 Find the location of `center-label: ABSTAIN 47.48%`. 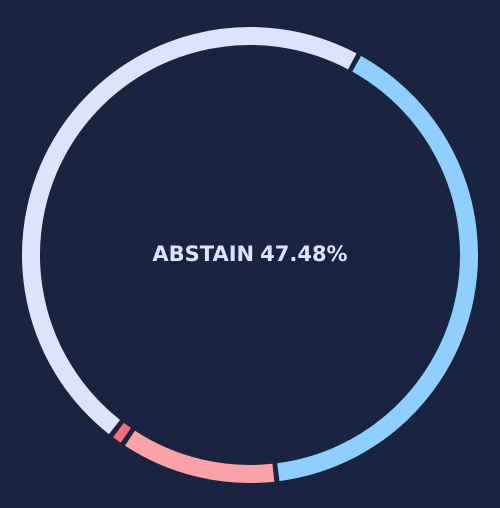

center-label: ABSTAIN 47.48% is located at coordinates (249, 254).